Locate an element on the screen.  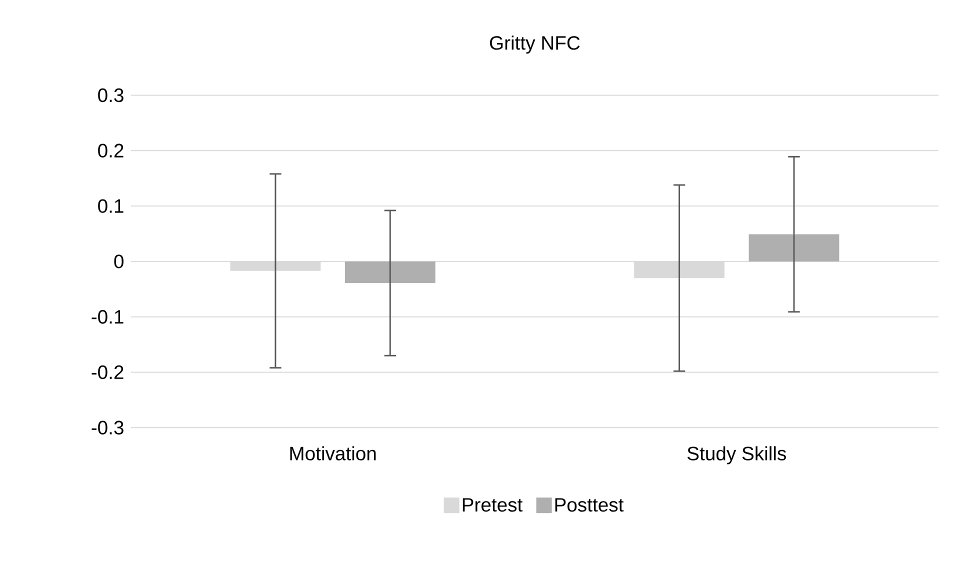
legend-label: Posttest is located at coordinates (589, 505).